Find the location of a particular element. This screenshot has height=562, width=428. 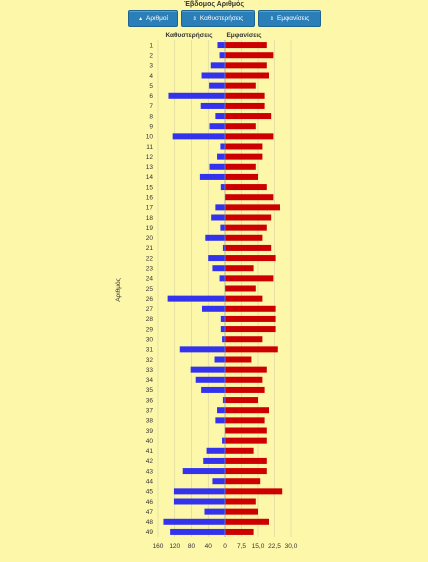

category-label: 7 is located at coordinates (151, 106).